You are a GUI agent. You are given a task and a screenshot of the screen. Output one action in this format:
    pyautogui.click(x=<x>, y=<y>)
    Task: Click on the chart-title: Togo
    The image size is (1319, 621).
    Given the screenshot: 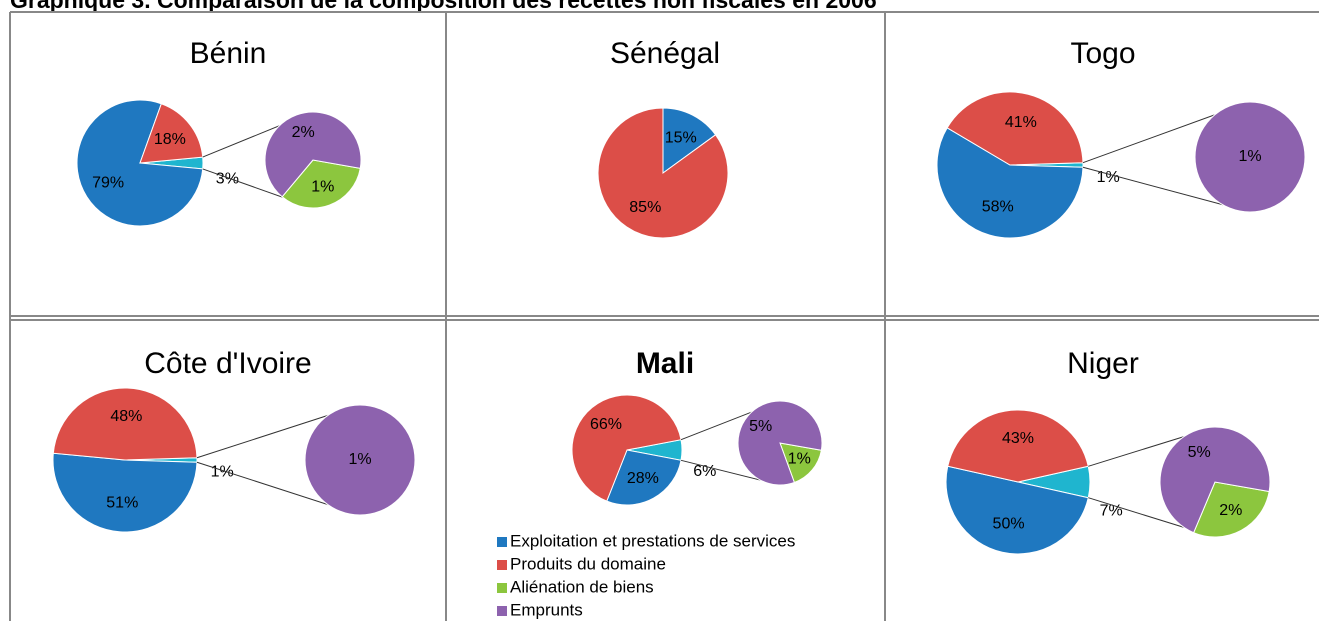 What is the action you would take?
    pyautogui.click(x=1102, y=53)
    